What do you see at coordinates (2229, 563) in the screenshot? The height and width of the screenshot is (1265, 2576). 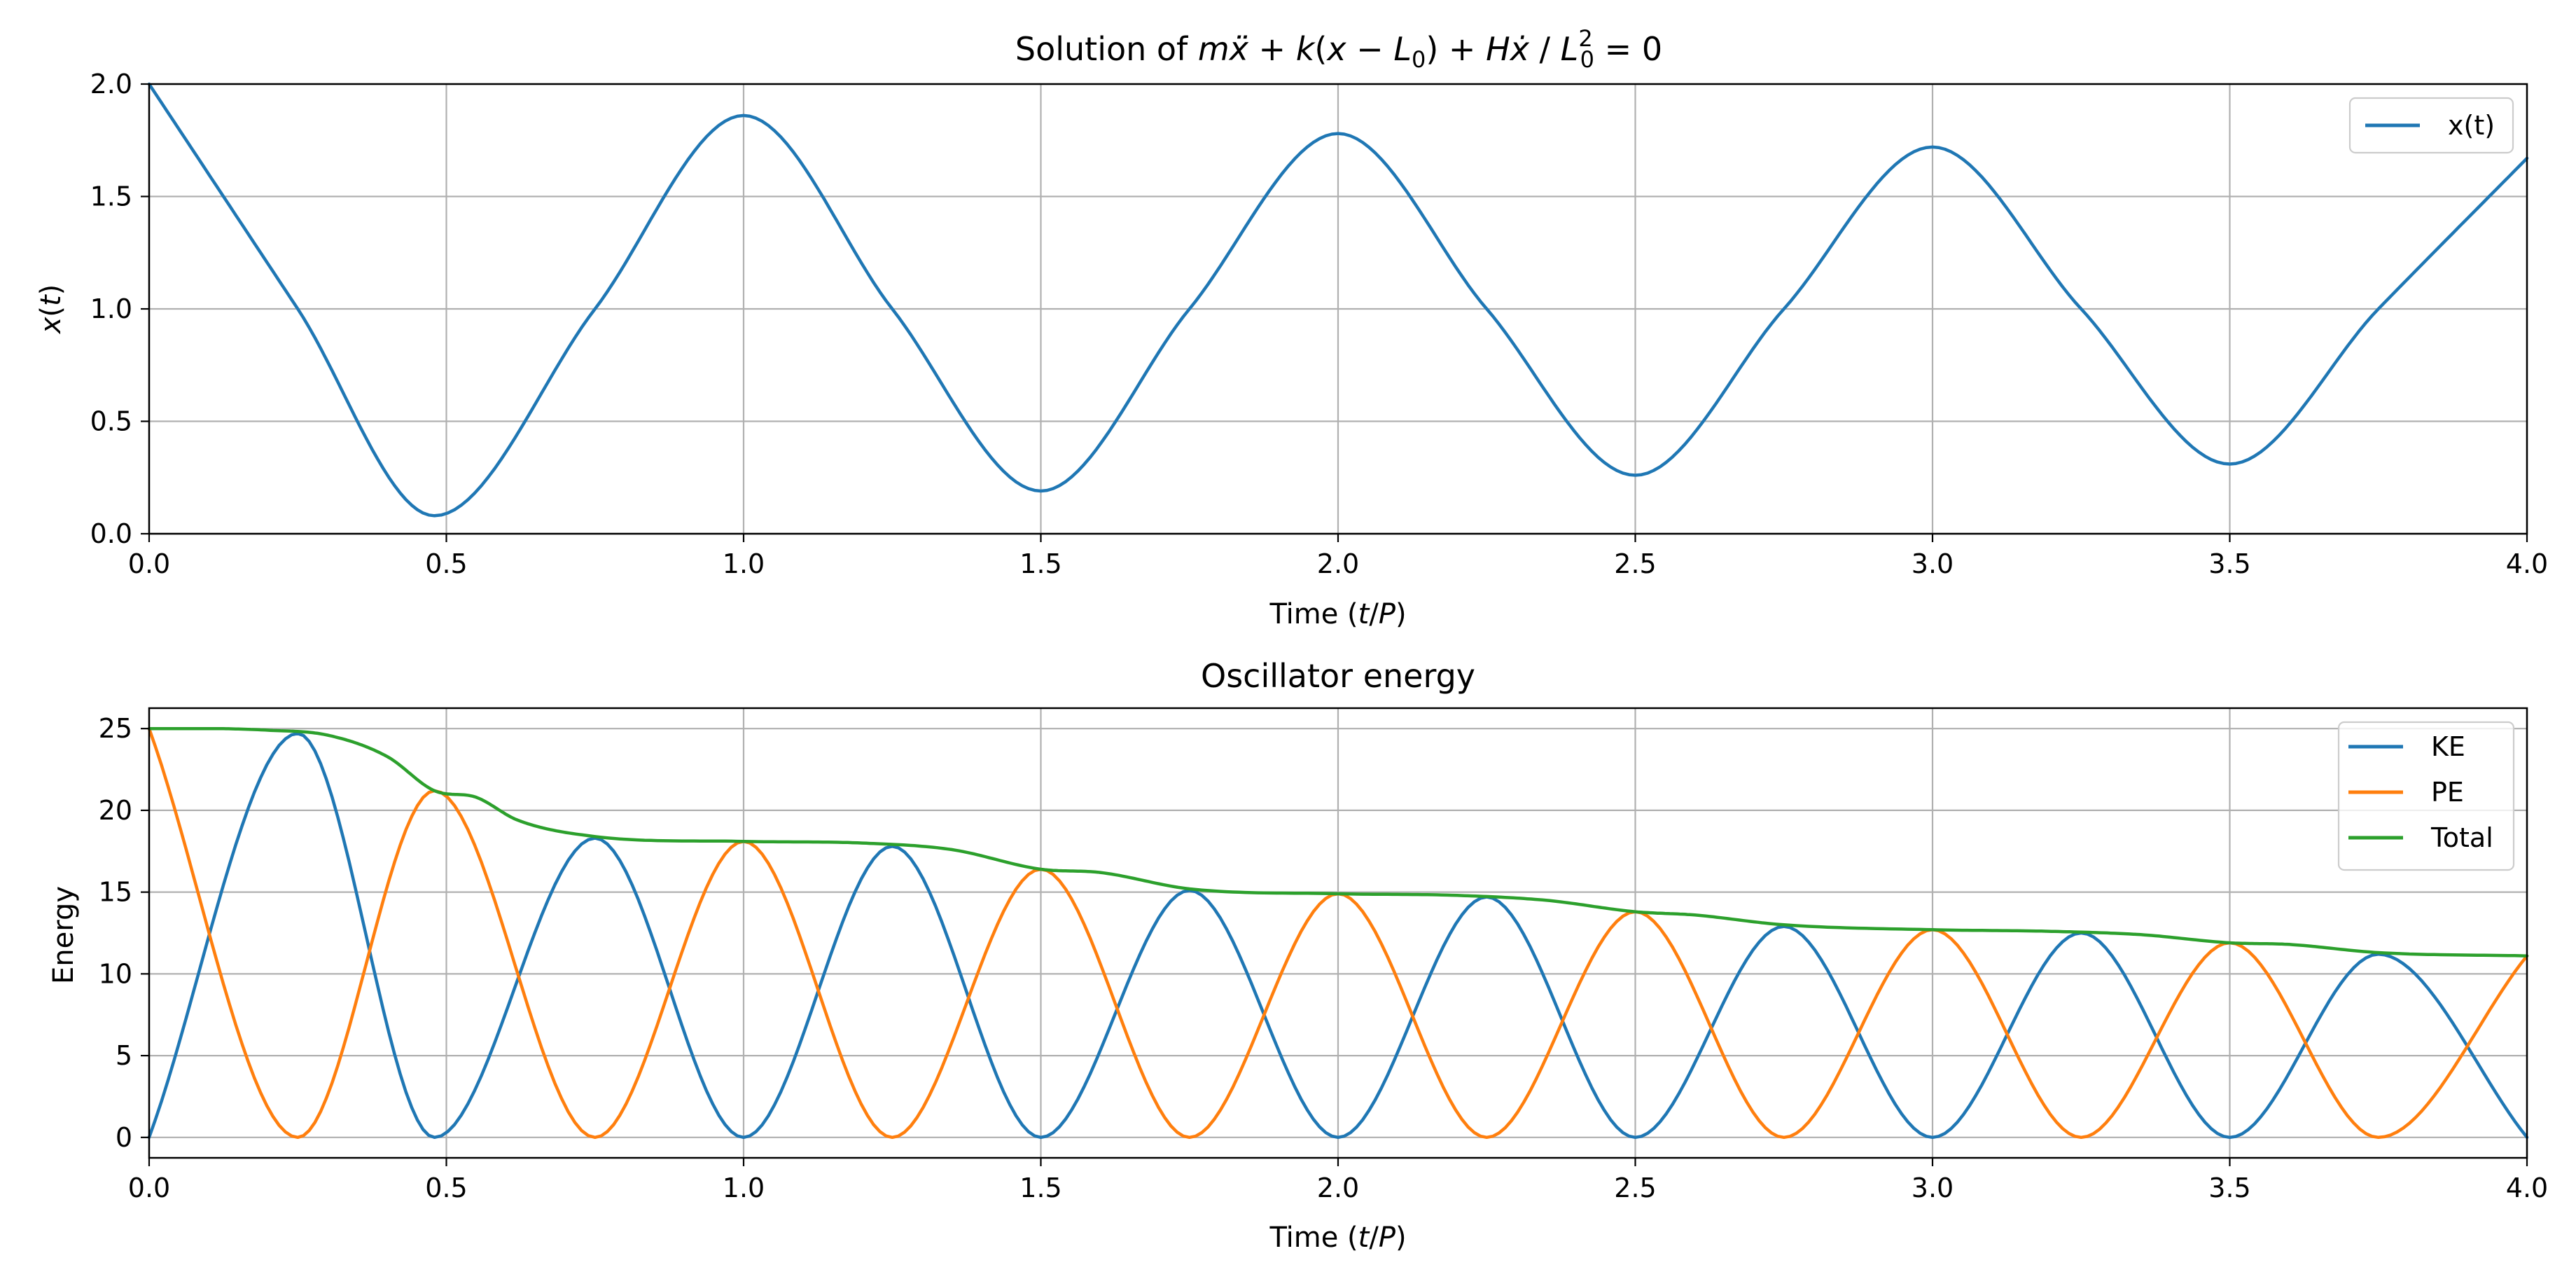 I see `position-chart-x-tick-label: 3.5` at bounding box center [2229, 563].